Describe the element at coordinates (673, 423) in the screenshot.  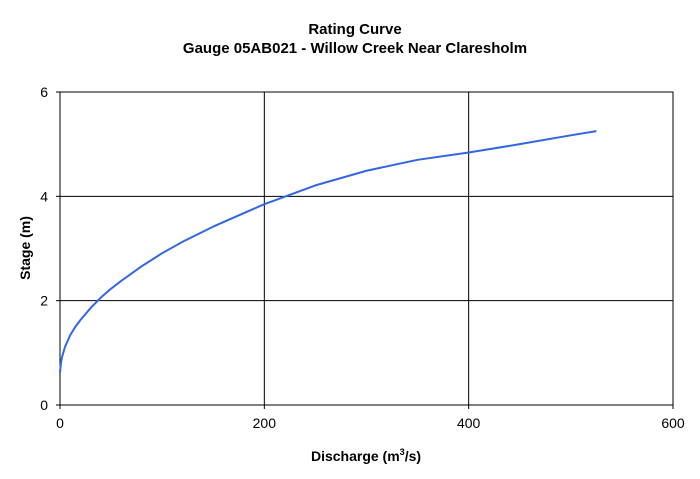
I see `x-tick-label-600: 600` at that location.